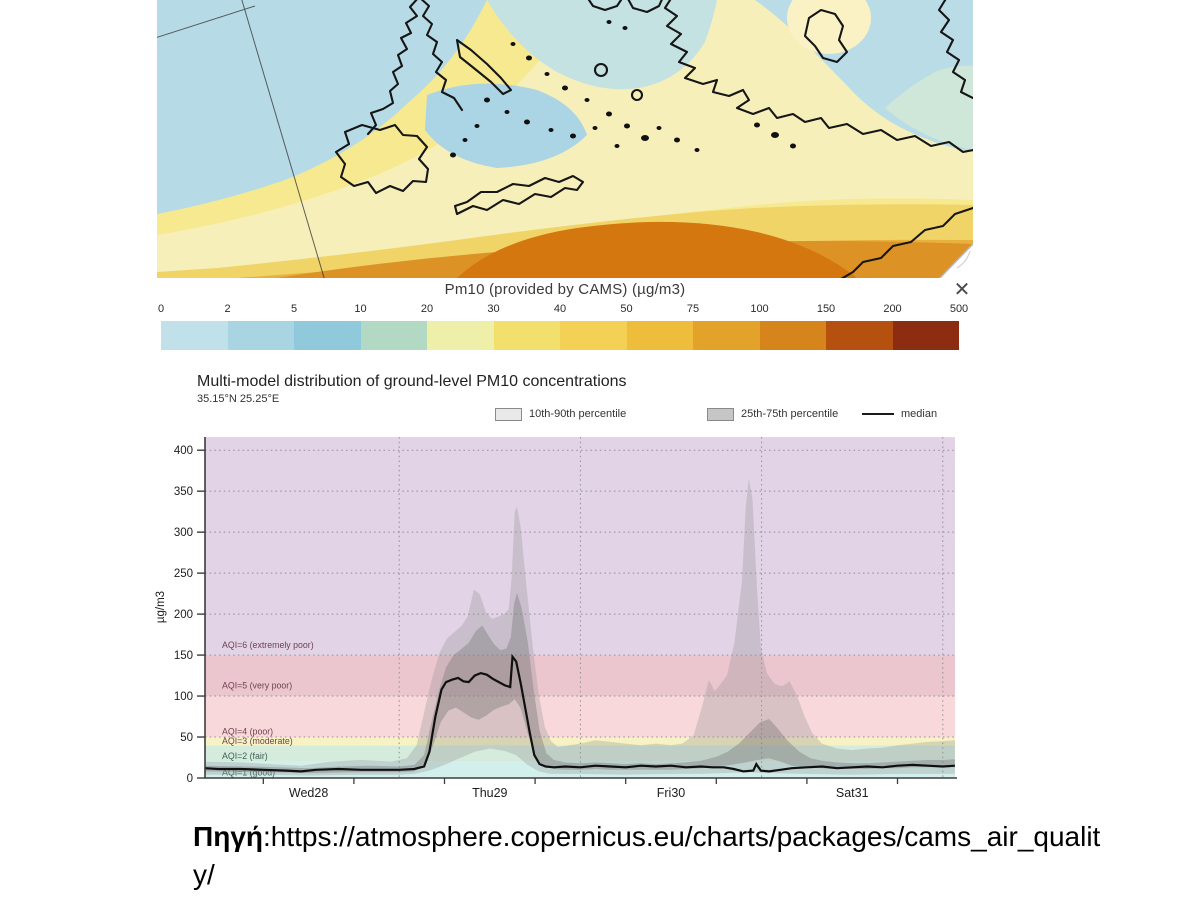 This screenshot has height=906, width=1200. Describe the element at coordinates (427, 309) in the screenshot. I see `colorbar-label: 20` at that location.